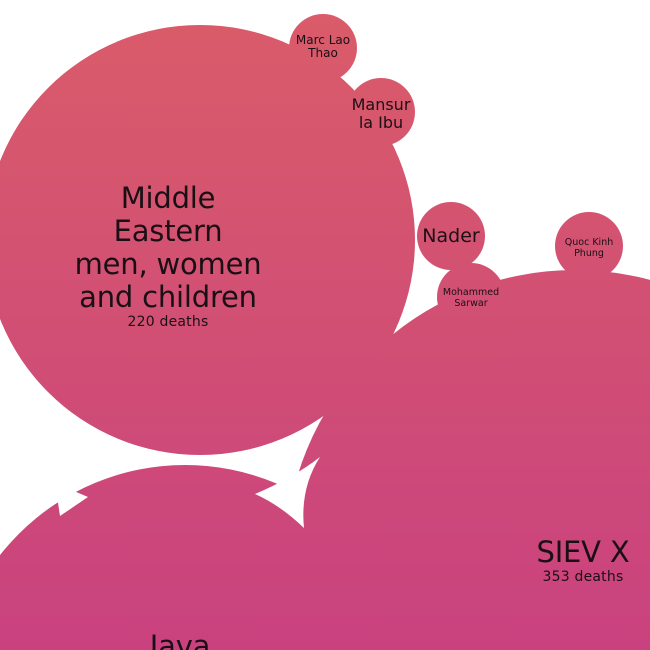 Image resolution: width=650 pixels, height=650 pixels. I want to click on java-name: Java, so click(180, 639).